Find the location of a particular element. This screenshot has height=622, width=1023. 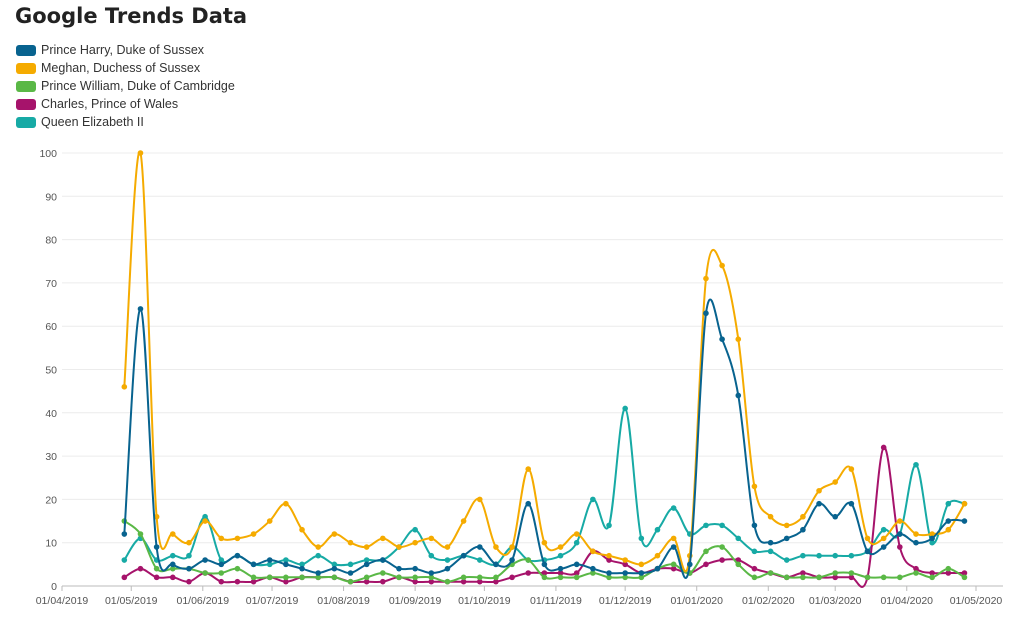

legend-item: Prince Harry, Duke of Sussex is located at coordinates (125, 50).